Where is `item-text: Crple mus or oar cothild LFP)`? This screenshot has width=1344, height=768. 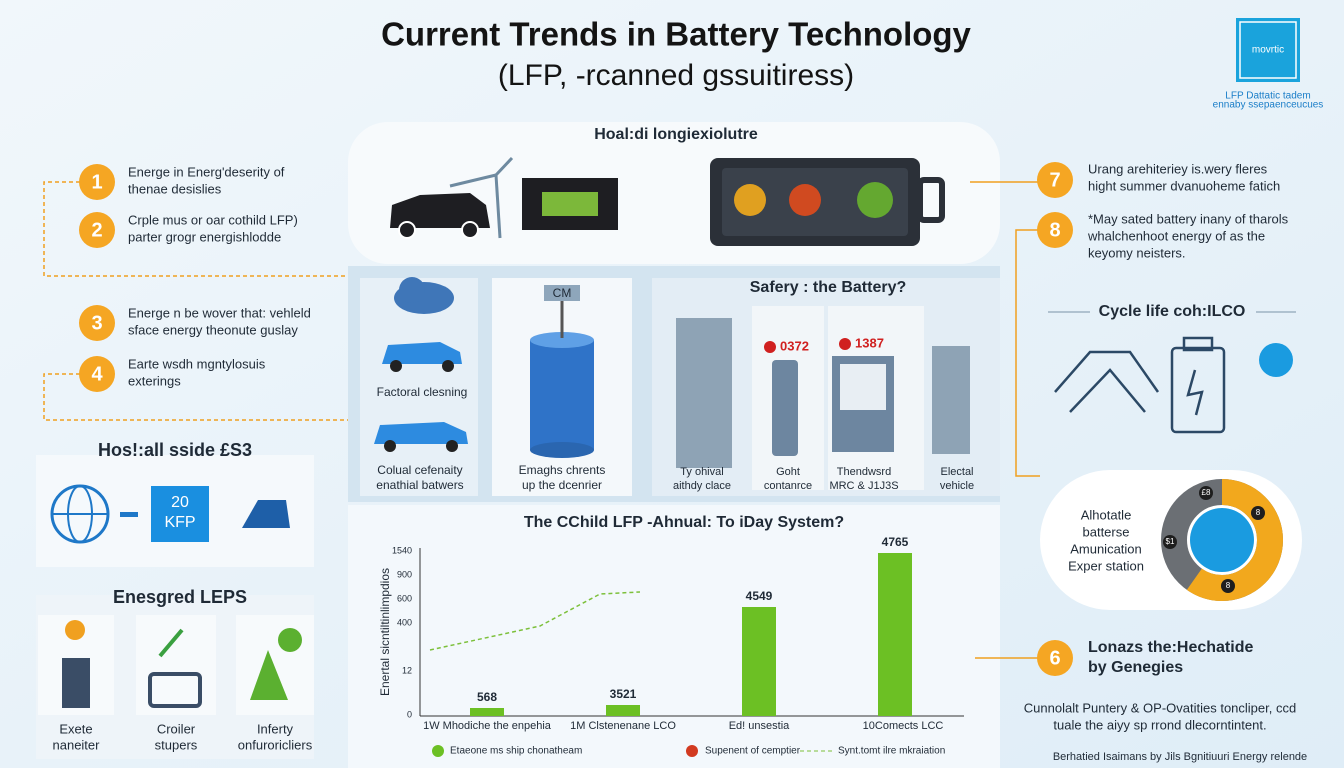 item-text: Crple mus or oar cothild LFP) is located at coordinates (213, 219).